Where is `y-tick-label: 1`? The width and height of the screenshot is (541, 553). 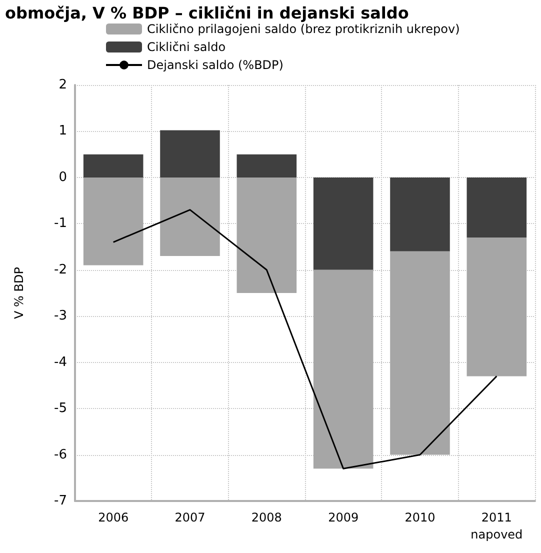 y-tick-label: 1 is located at coordinates (62, 131).